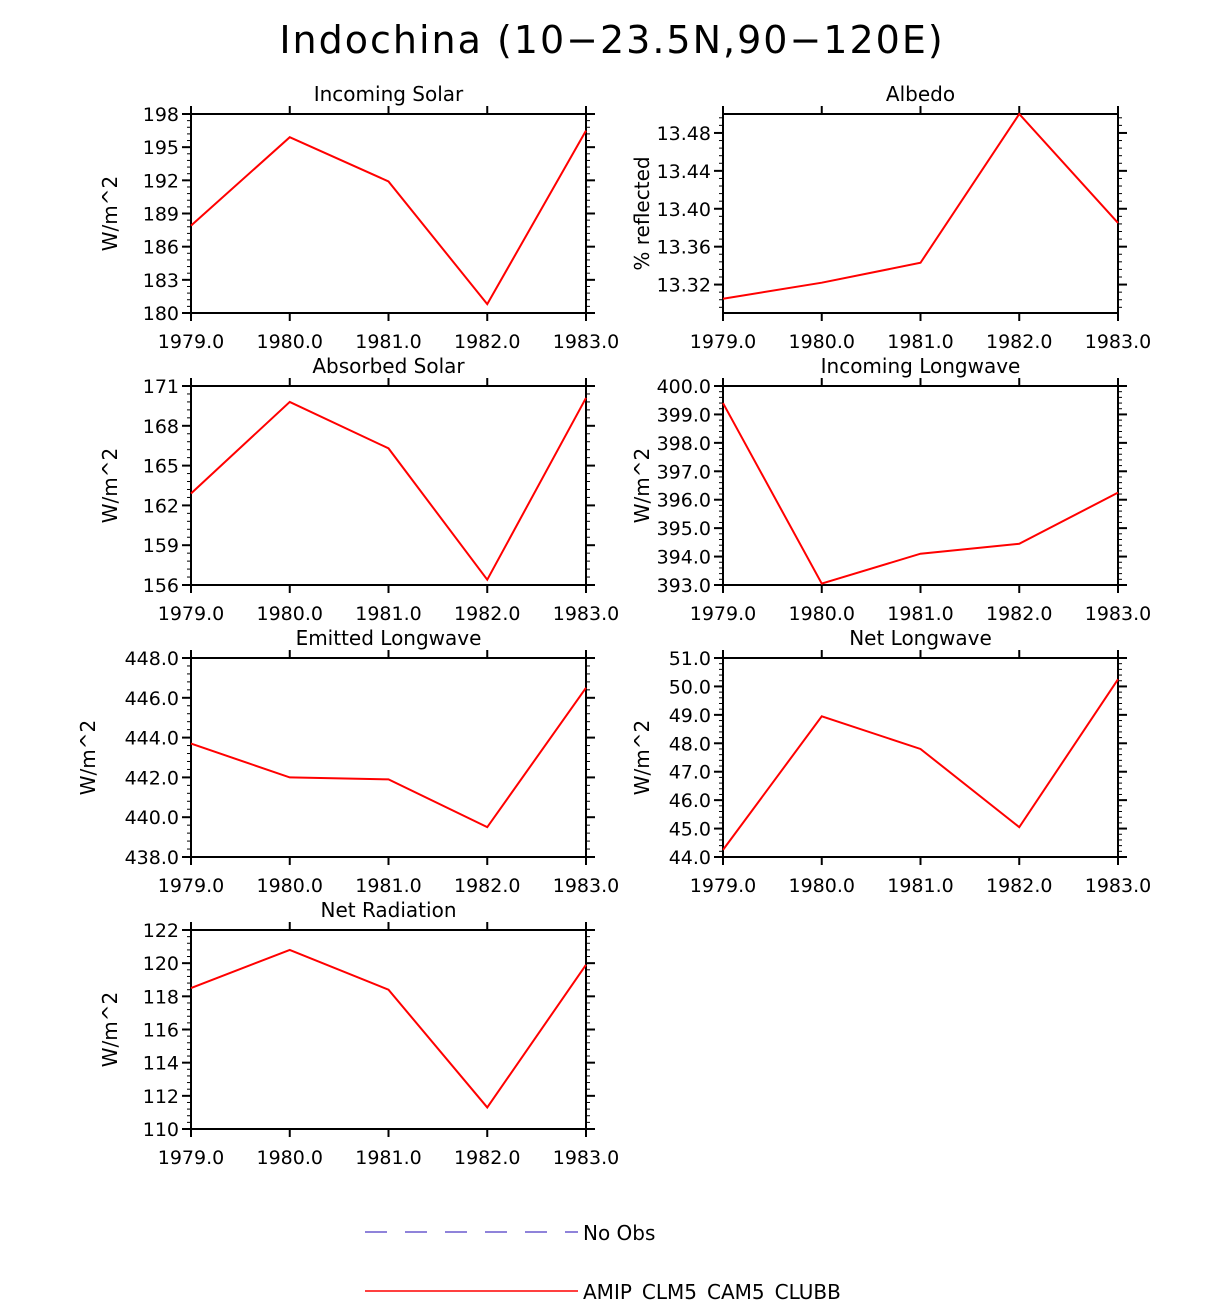 This screenshot has height=1301, width=1224. What do you see at coordinates (684, 415) in the screenshot?
I see `y-tick-label: 399.0` at bounding box center [684, 415].